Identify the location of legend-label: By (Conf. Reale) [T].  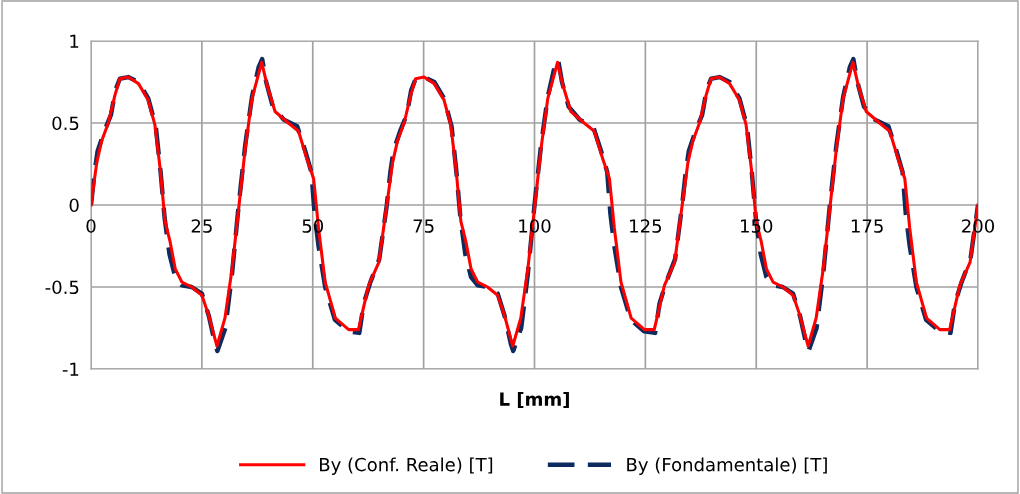
(406, 466).